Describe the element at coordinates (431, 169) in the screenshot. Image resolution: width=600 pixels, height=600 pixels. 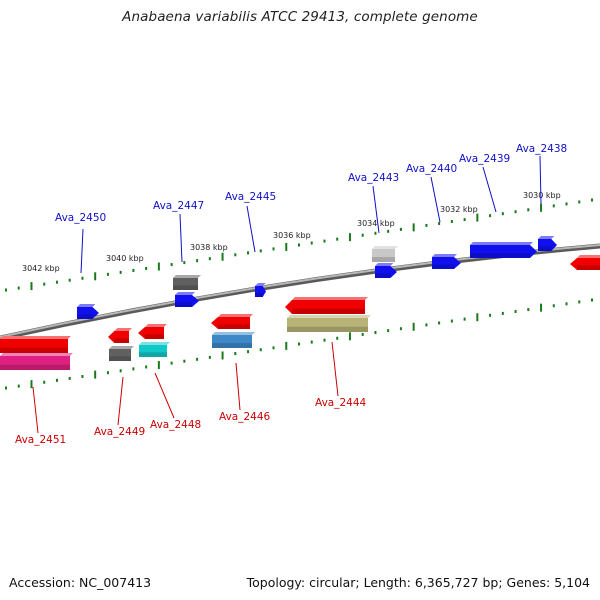
I see `gene-label-top: Ava_2440` at that location.